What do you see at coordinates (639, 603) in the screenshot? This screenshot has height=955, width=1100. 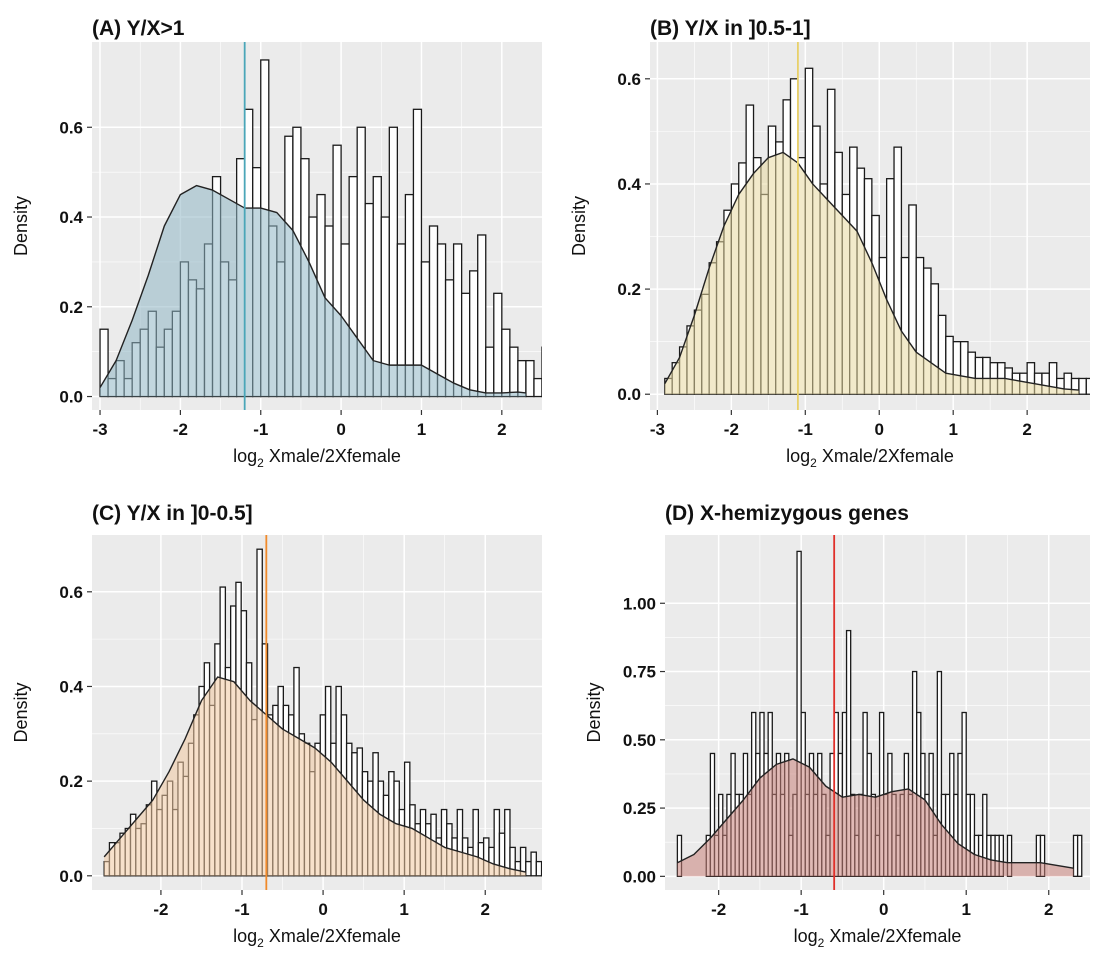 I see `y-tick-label: 1.00` at bounding box center [639, 603].